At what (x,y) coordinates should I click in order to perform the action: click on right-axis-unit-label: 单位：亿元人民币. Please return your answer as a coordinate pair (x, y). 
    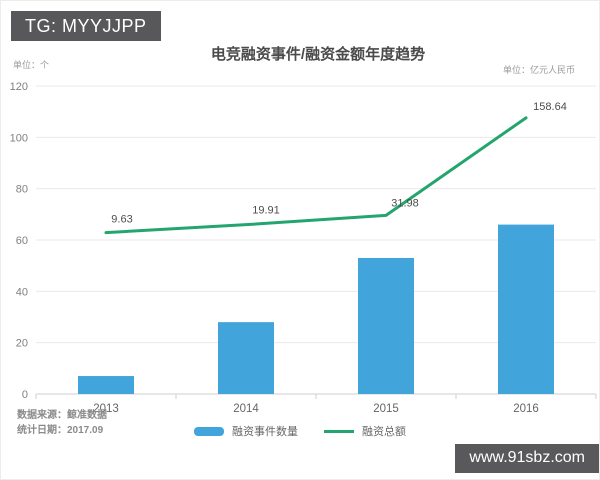
    Looking at the image, I should click on (538, 70).